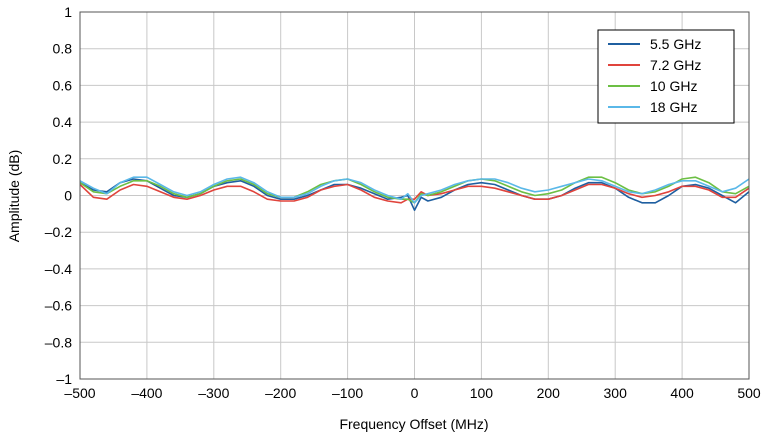 The image size is (770, 441). I want to click on x-axis-title: Frequency Offset (MHz), so click(413, 424).